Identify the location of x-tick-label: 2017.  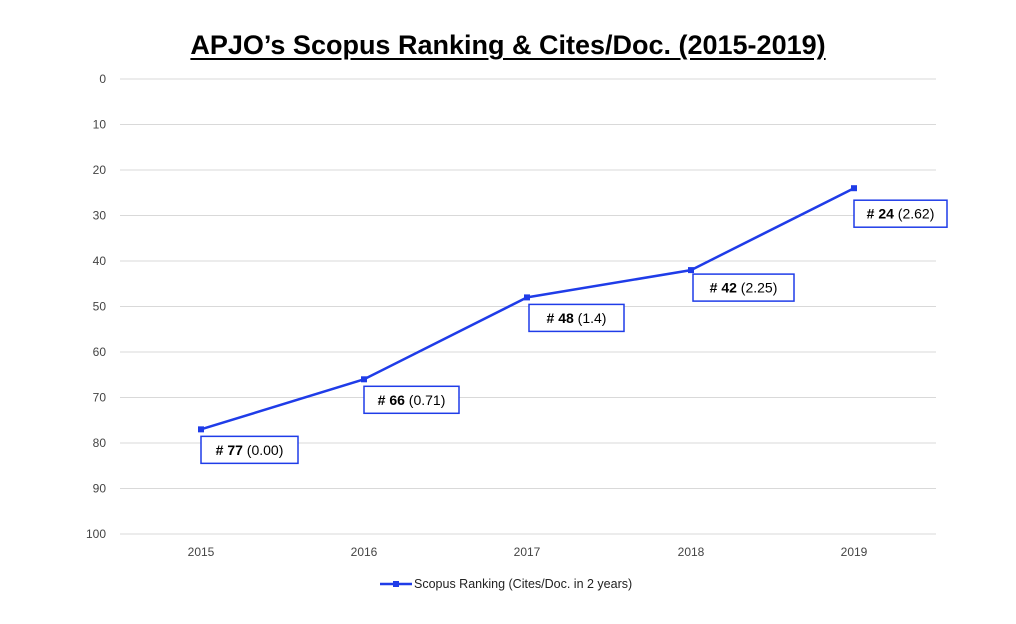
(527, 552).